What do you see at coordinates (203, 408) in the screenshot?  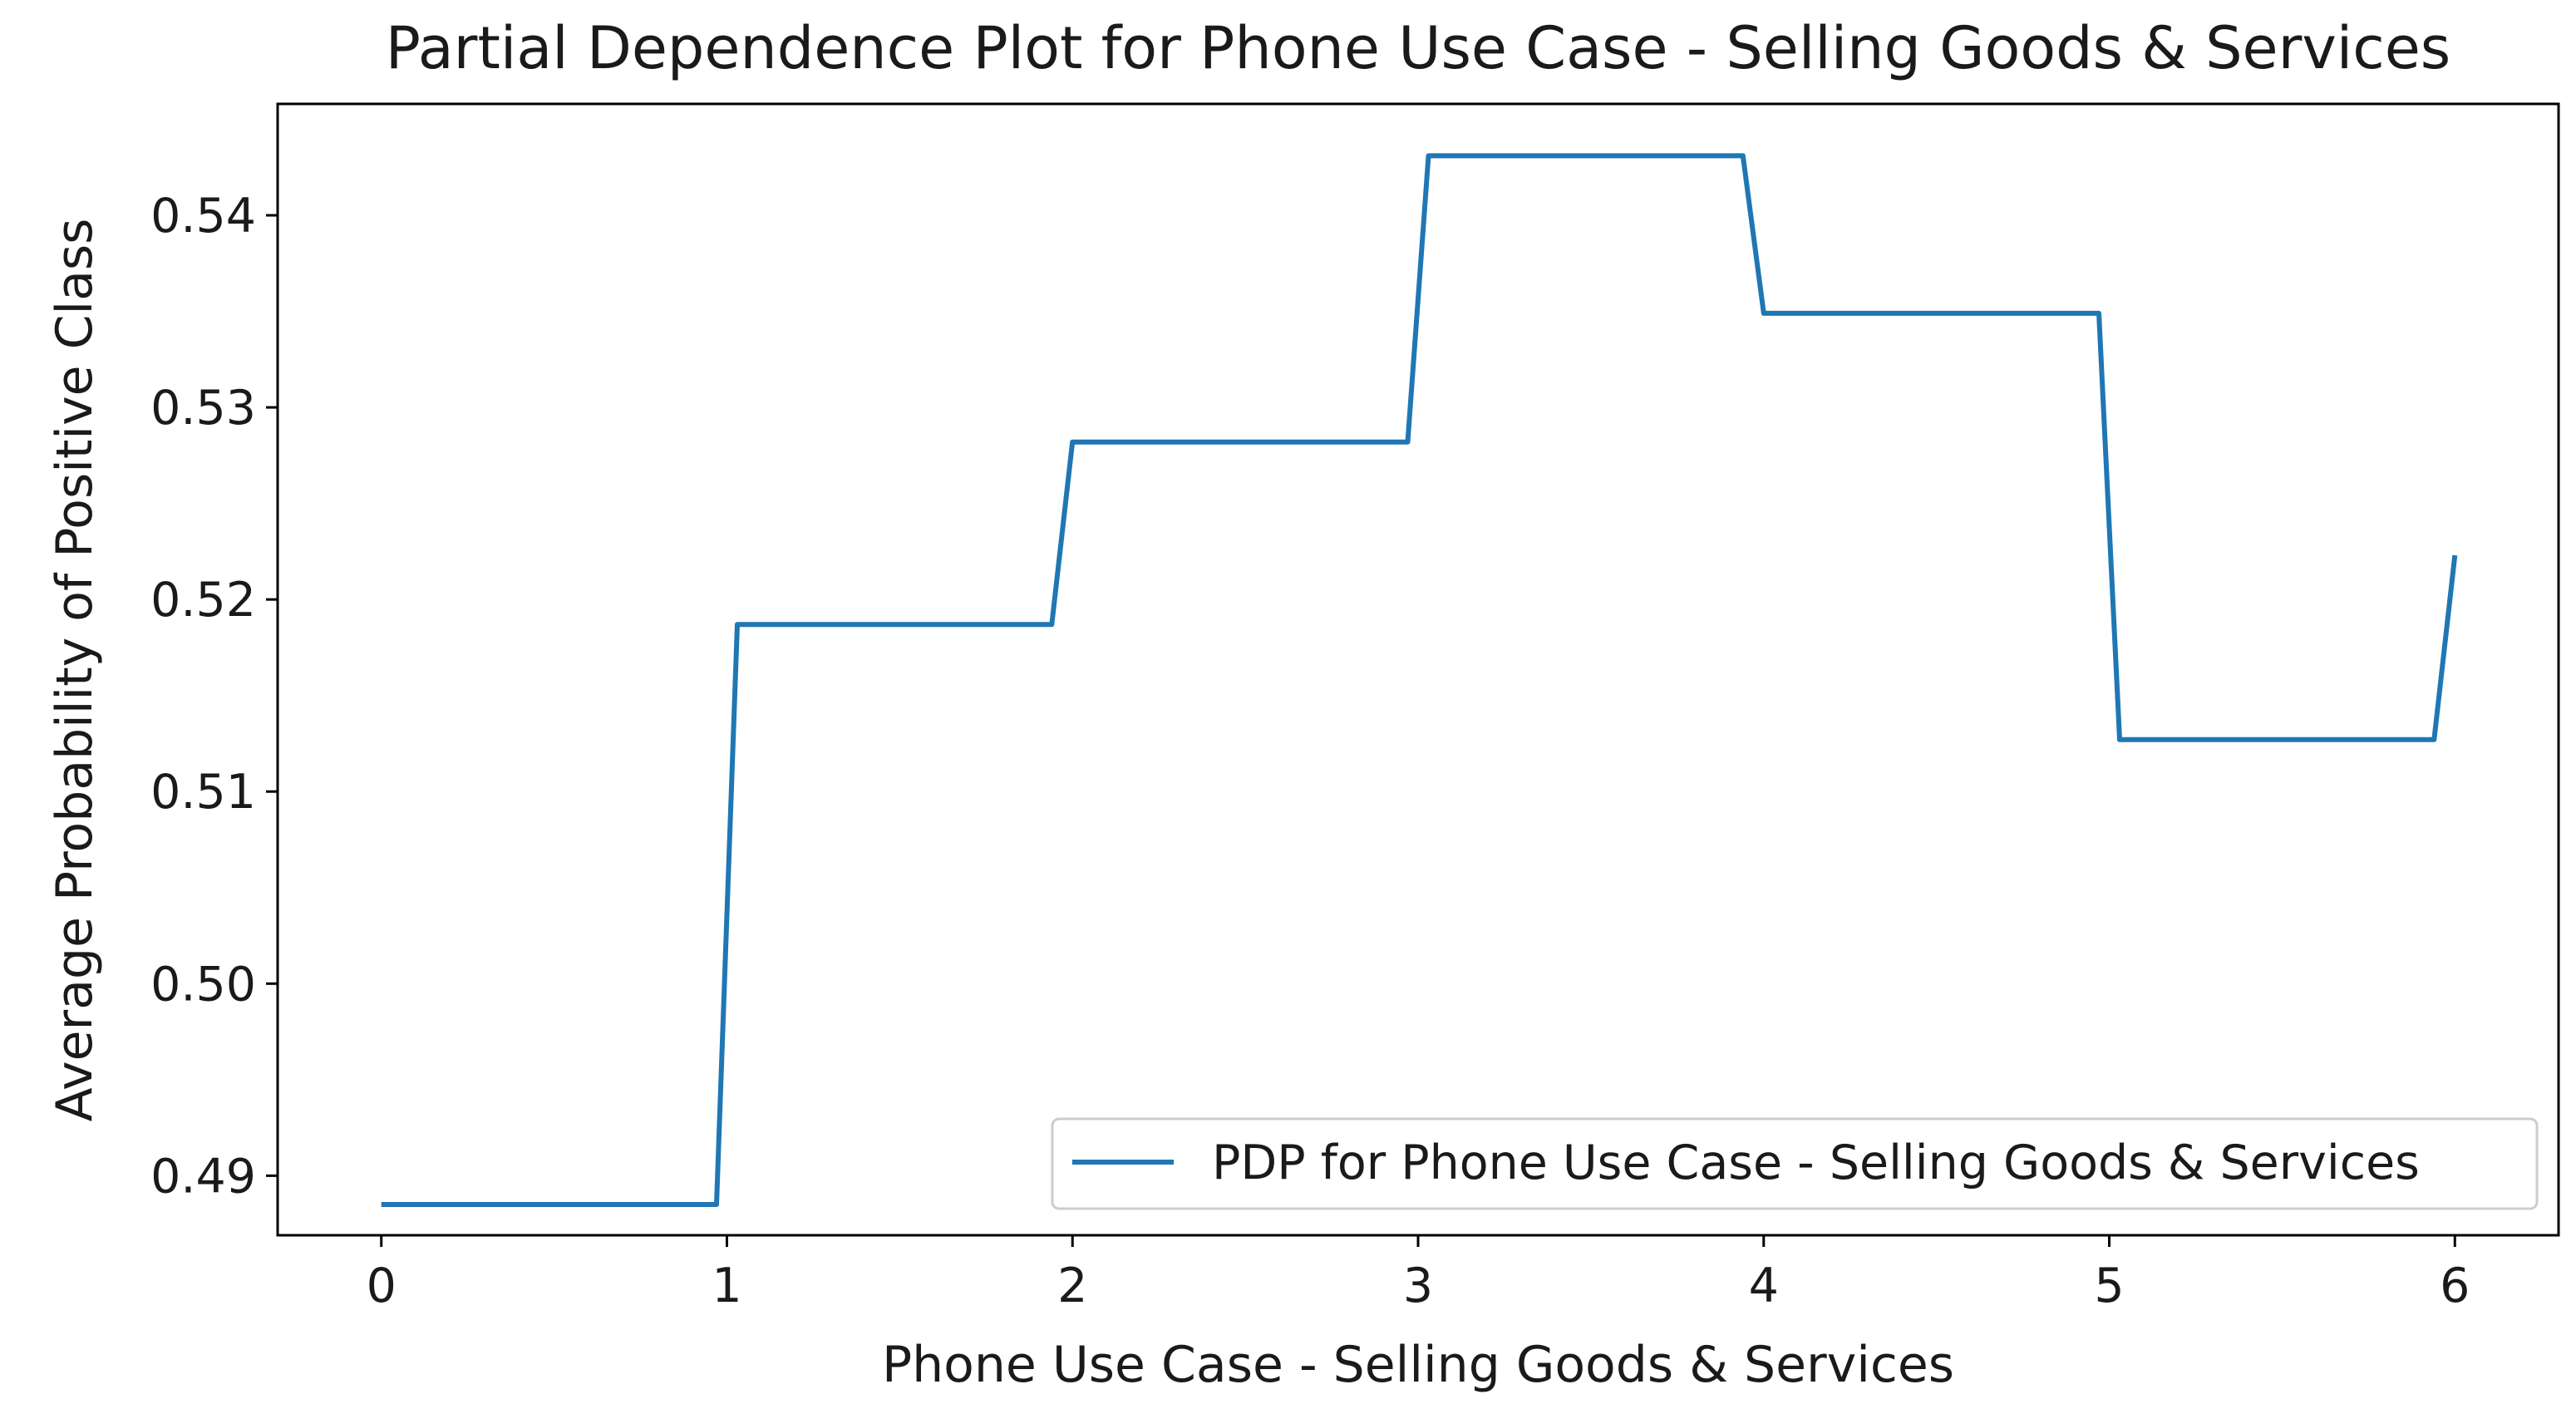 I see `y-tick-label: 0.53` at bounding box center [203, 408].